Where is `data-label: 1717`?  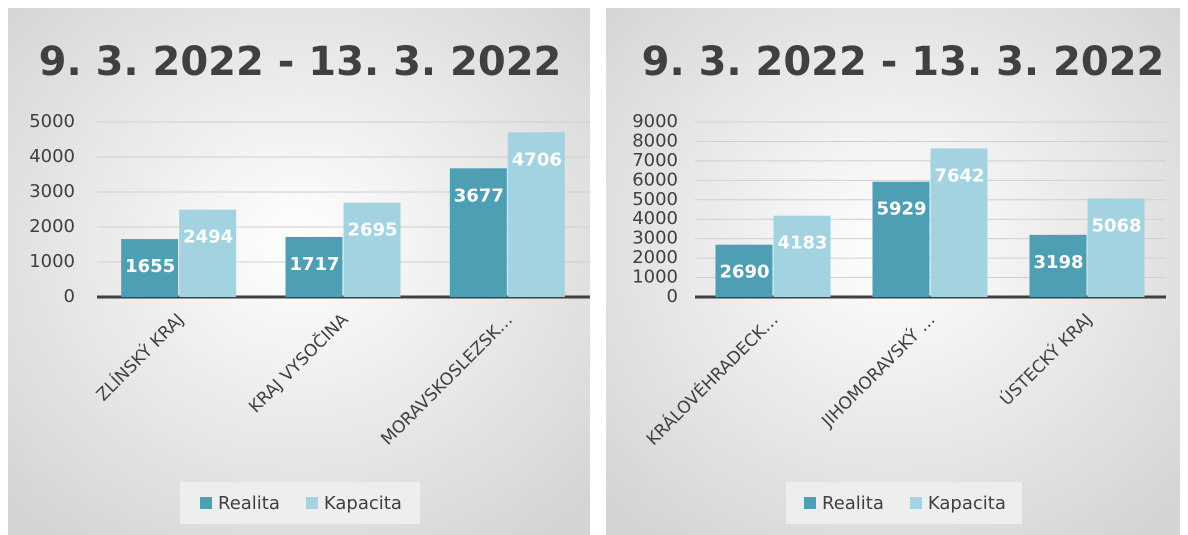
data-label: 1717 is located at coordinates (314, 264).